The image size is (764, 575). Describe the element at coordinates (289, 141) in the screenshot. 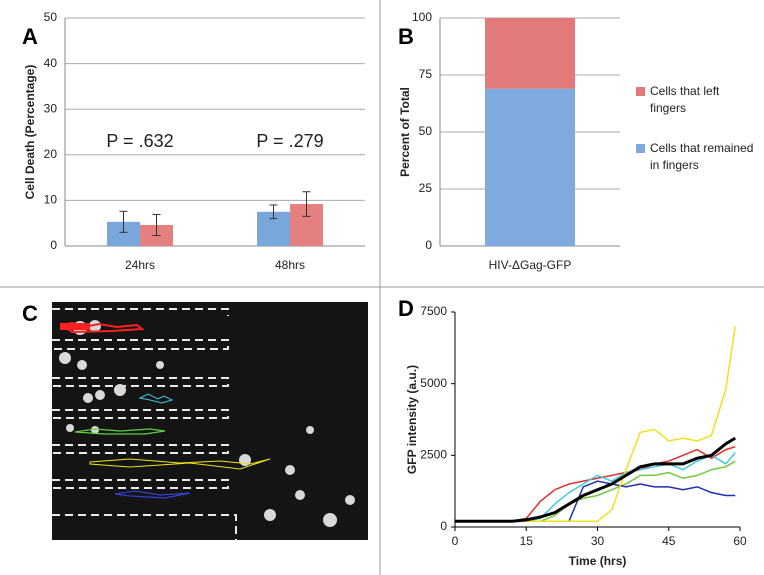

I see `annotation: P = .279` at that location.